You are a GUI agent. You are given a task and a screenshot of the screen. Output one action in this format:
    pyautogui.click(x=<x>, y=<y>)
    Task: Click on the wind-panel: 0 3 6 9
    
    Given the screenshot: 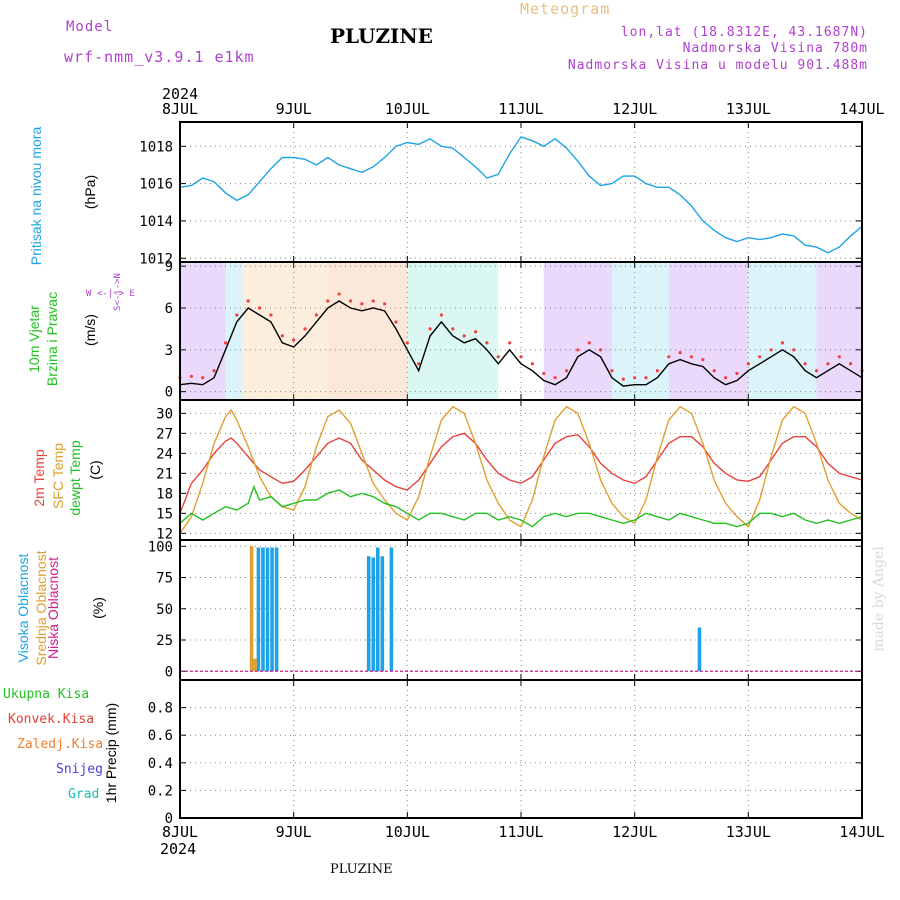 What is the action you would take?
    pyautogui.click(x=514, y=330)
    